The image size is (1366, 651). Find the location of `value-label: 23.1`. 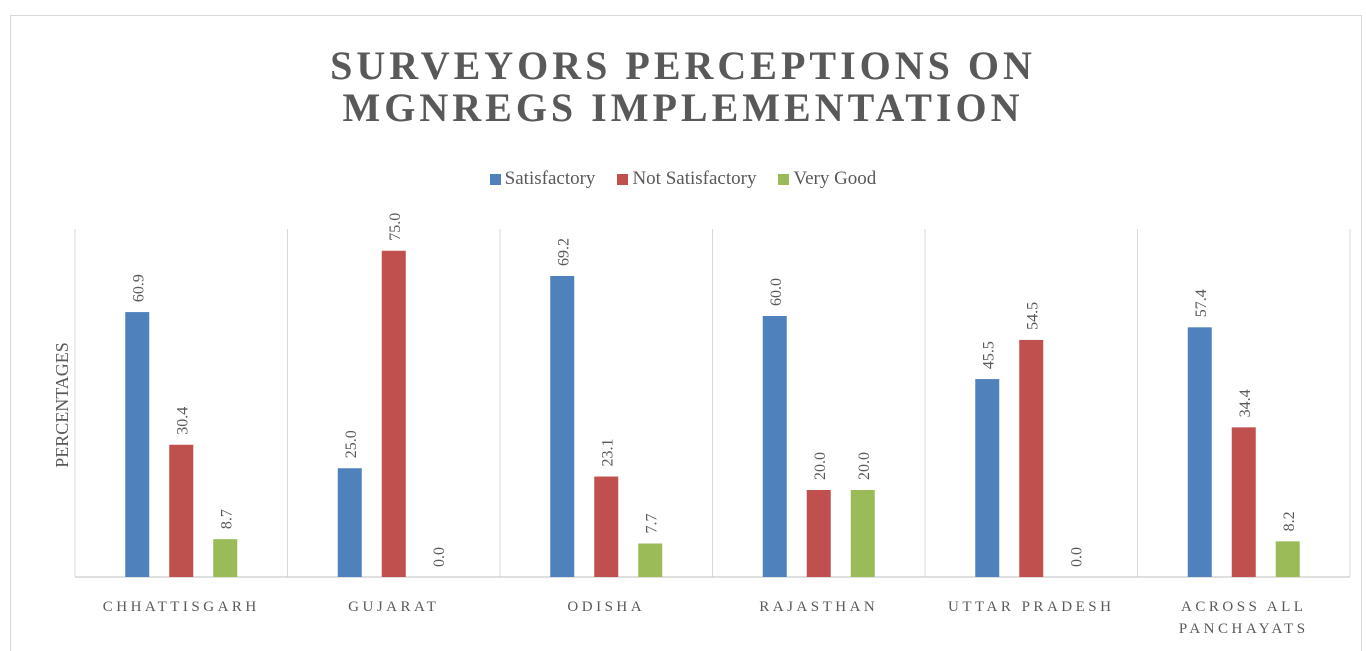

value-label: 23.1 is located at coordinates (607, 453).